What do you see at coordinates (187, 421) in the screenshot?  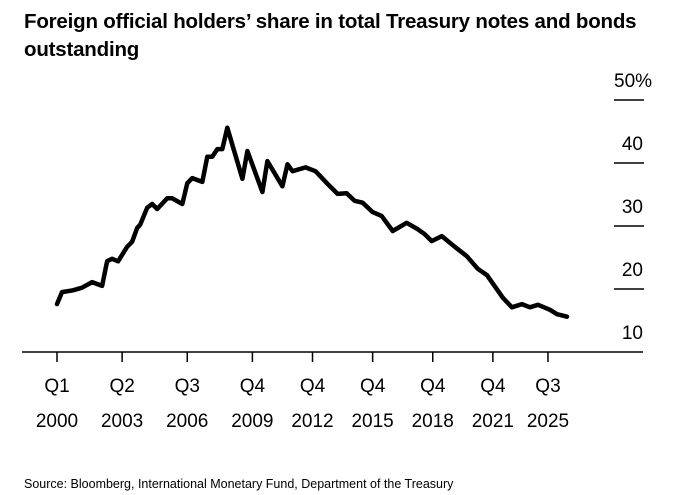 I see `x-tick-label-year: 2006` at bounding box center [187, 421].